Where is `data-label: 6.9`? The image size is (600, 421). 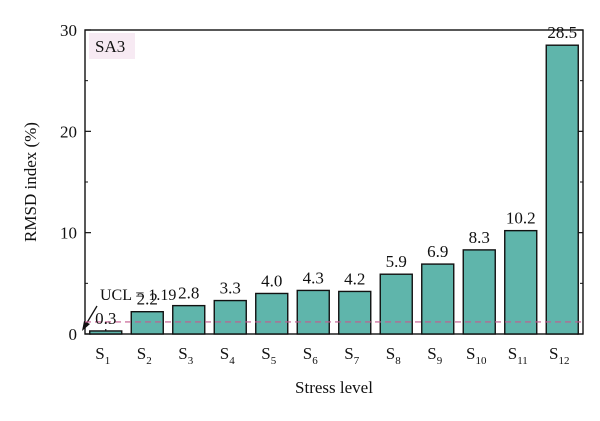 data-label: 6.9 is located at coordinates (437, 251).